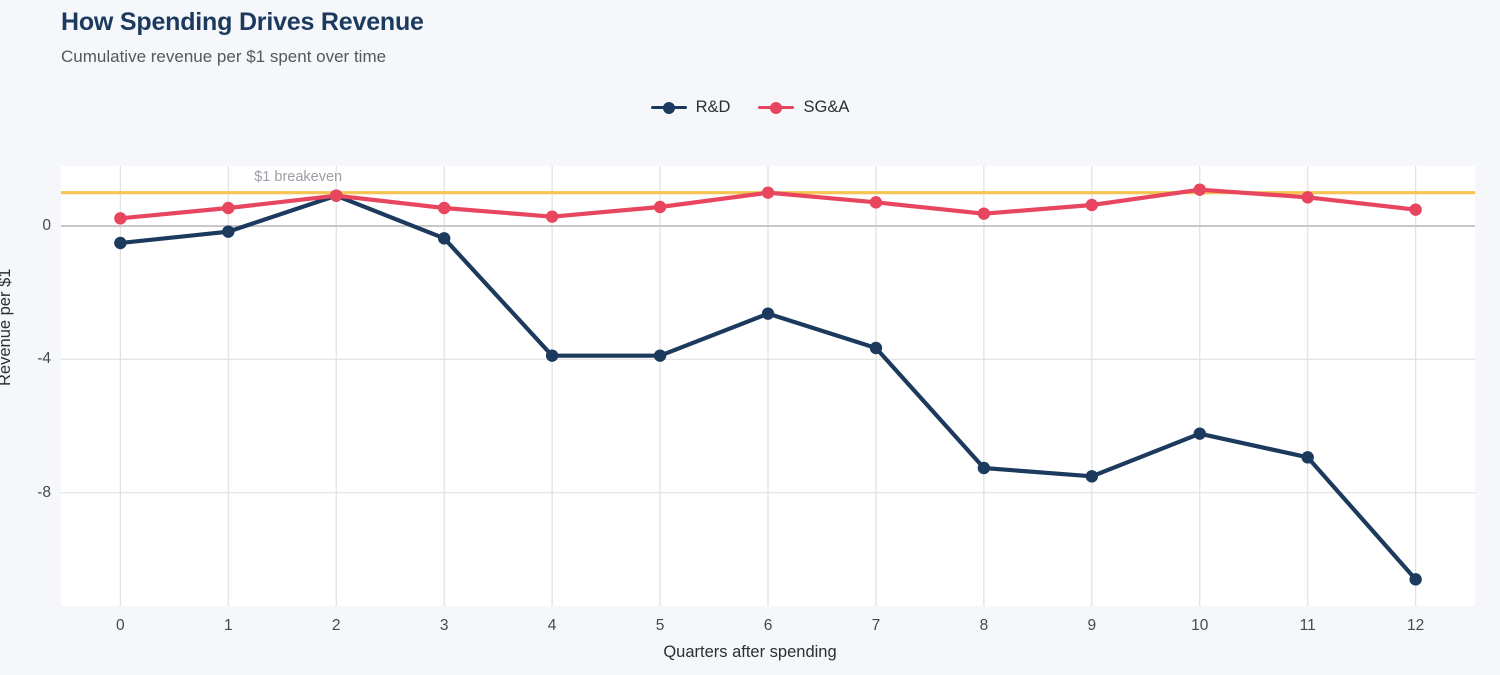 This screenshot has width=1500, height=675. I want to click on y-axis-tick: -4, so click(44, 359).